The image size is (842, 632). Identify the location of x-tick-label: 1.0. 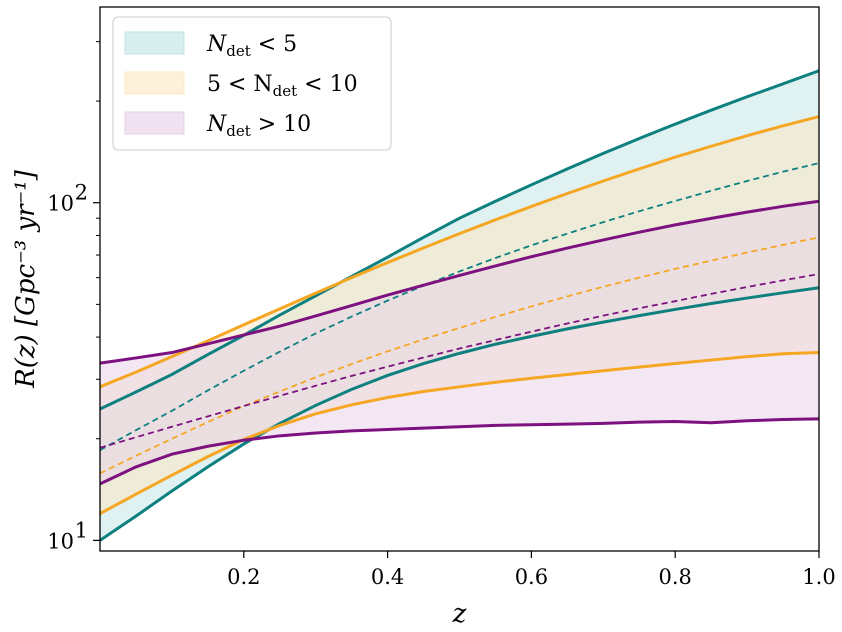
(818, 577).